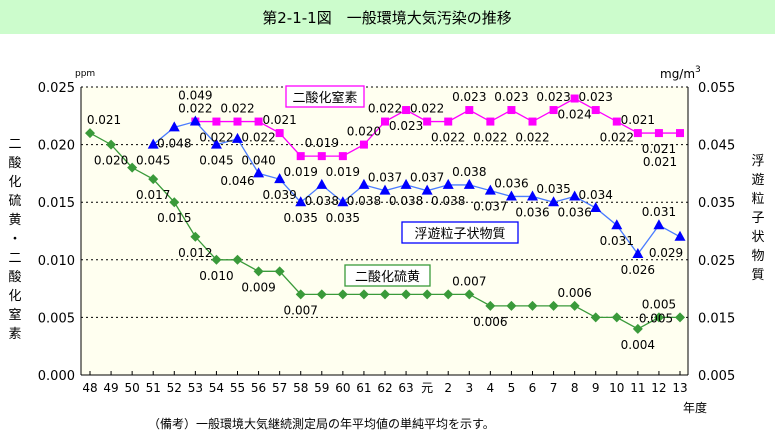 This screenshot has width=775, height=442. Describe the element at coordinates (554, 388) in the screenshot. I see `x-tick-label: 7` at that location.